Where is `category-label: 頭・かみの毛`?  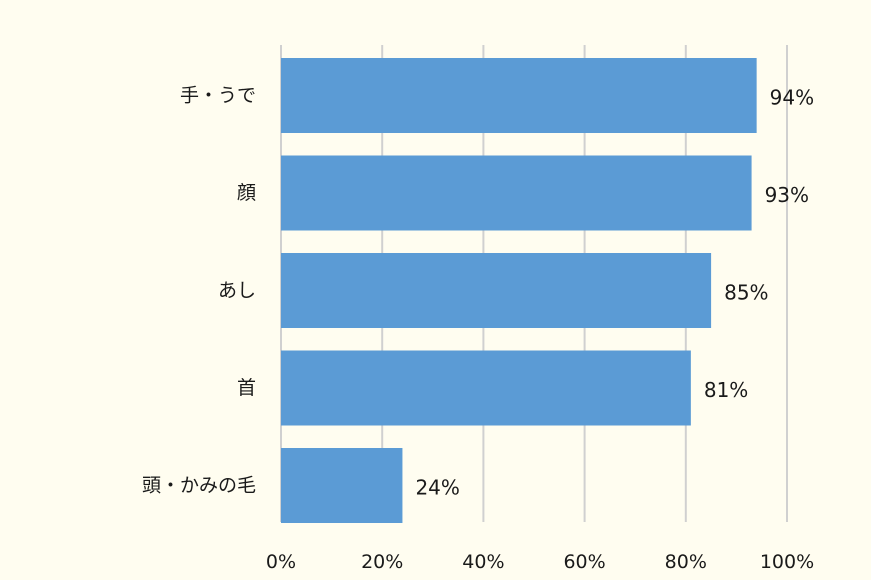
category-label: 頭・かみの毛 is located at coordinates (199, 486).